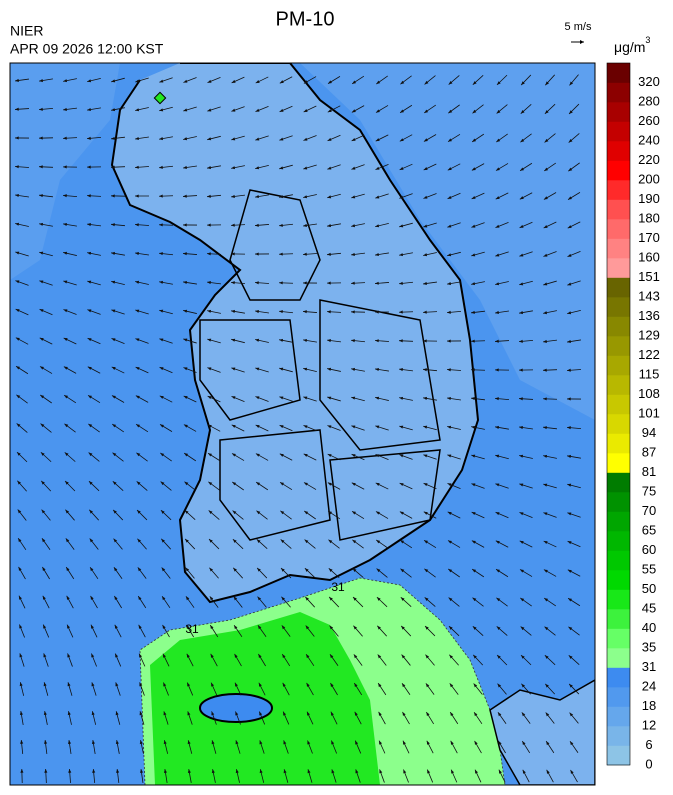 The width and height of the screenshot is (673, 795). What do you see at coordinates (649, 529) in the screenshot?
I see `colorbar-tick-label: 65` at bounding box center [649, 529].